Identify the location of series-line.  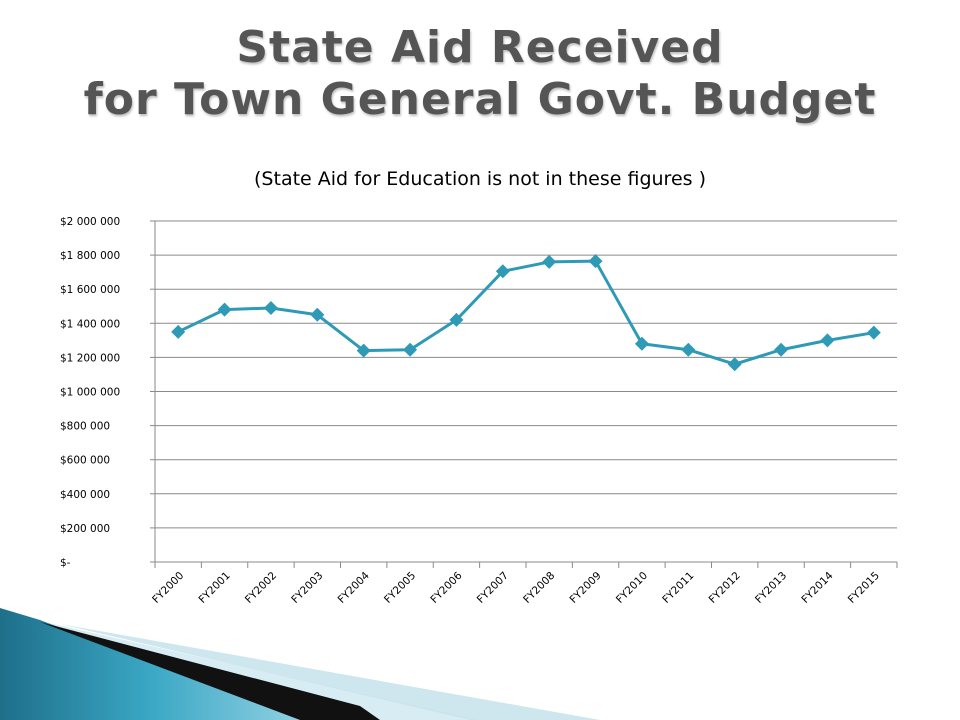
(526, 312).